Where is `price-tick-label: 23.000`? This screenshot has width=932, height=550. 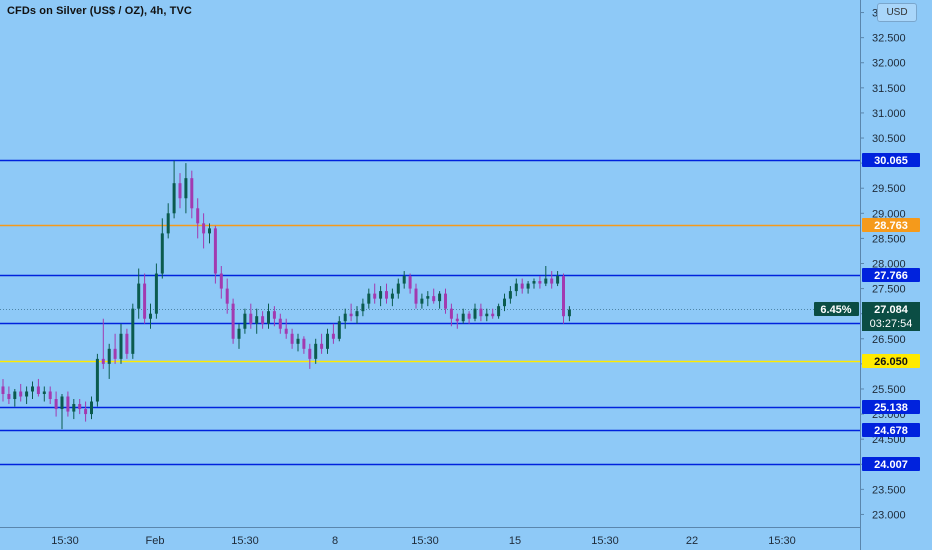 price-tick-label: 23.000 is located at coordinates (889, 515).